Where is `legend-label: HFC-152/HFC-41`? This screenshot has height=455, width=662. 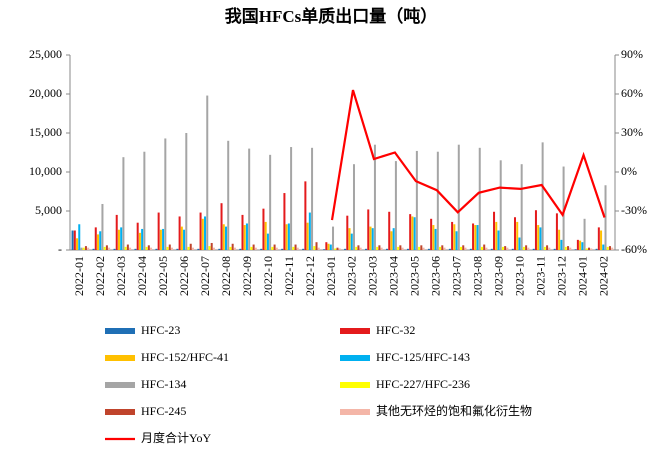
legend-label: HFC-152/HFC-41 is located at coordinates (185, 357).